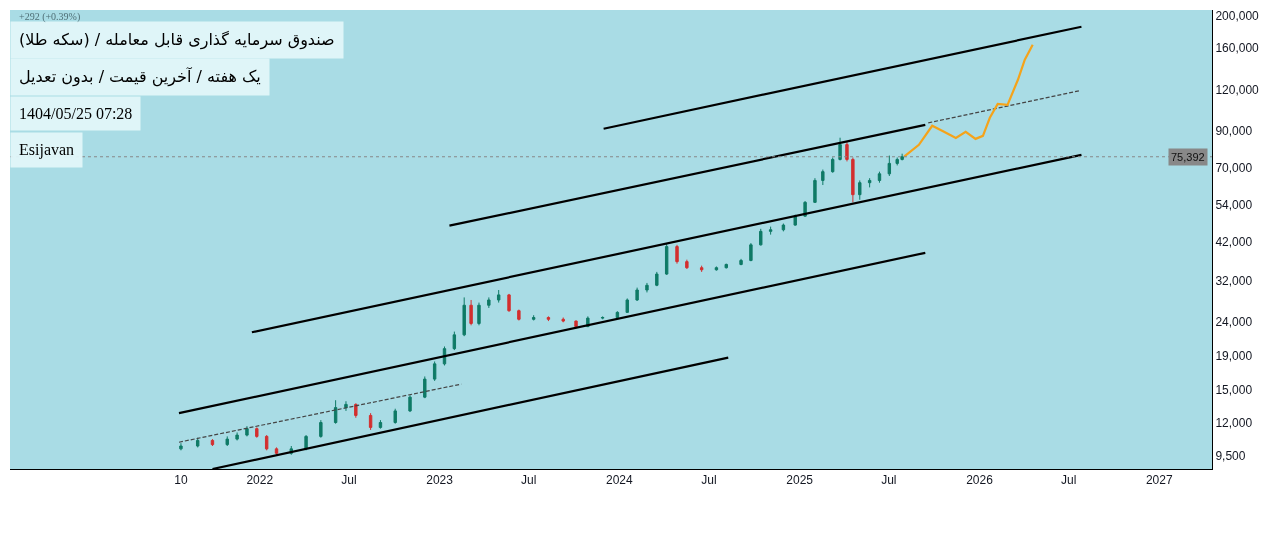 Image resolution: width=1282 pixels, height=533 pixels. What do you see at coordinates (50, 17) in the screenshot?
I see `annotation: +292 (+0.39%)` at bounding box center [50, 17].